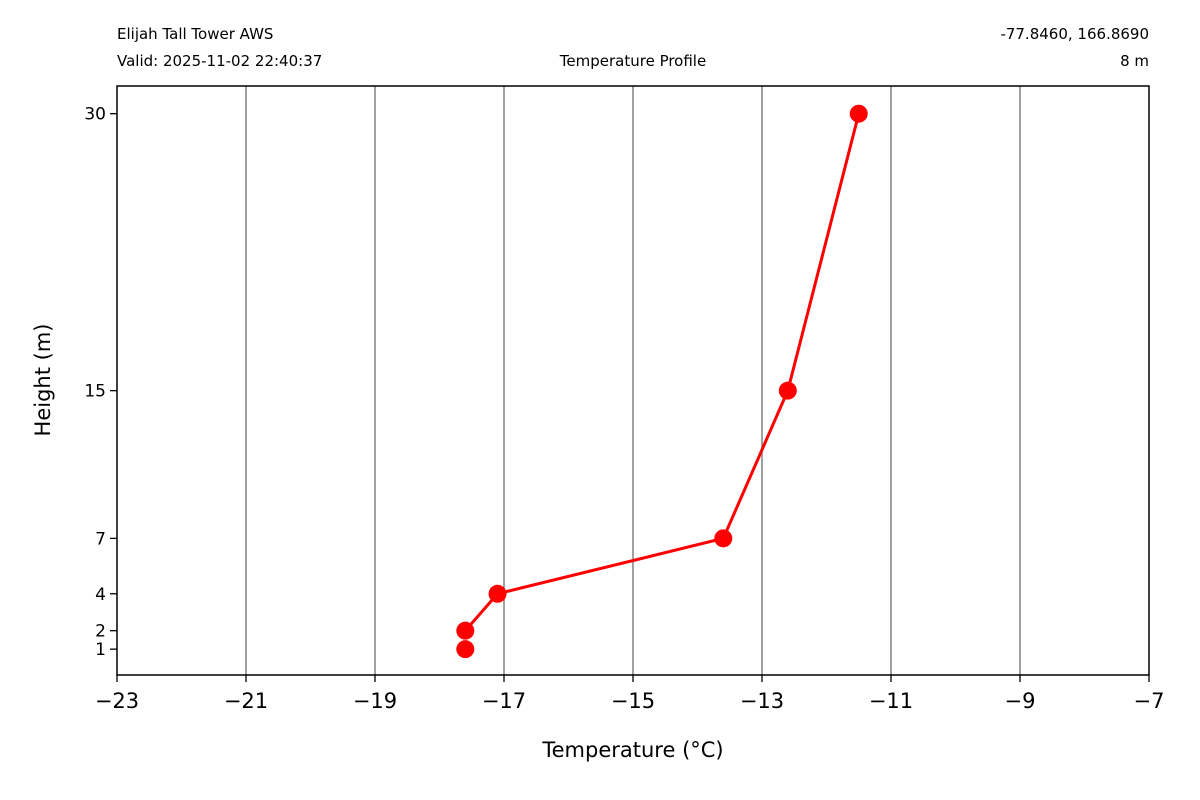 The width and height of the screenshot is (1200, 800). I want to click on x-tick-label: −13, so click(762, 701).